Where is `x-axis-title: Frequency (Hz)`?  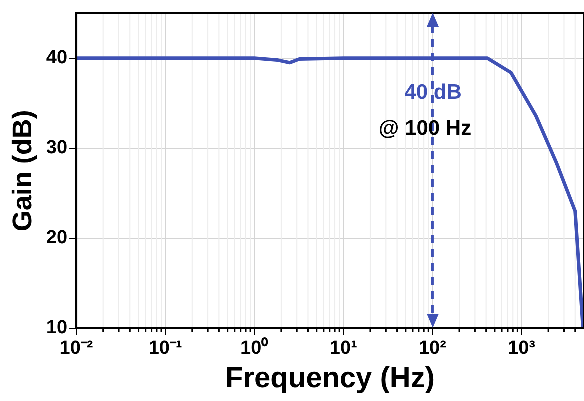 x-axis-title: Frequency (Hz) is located at coordinates (331, 378).